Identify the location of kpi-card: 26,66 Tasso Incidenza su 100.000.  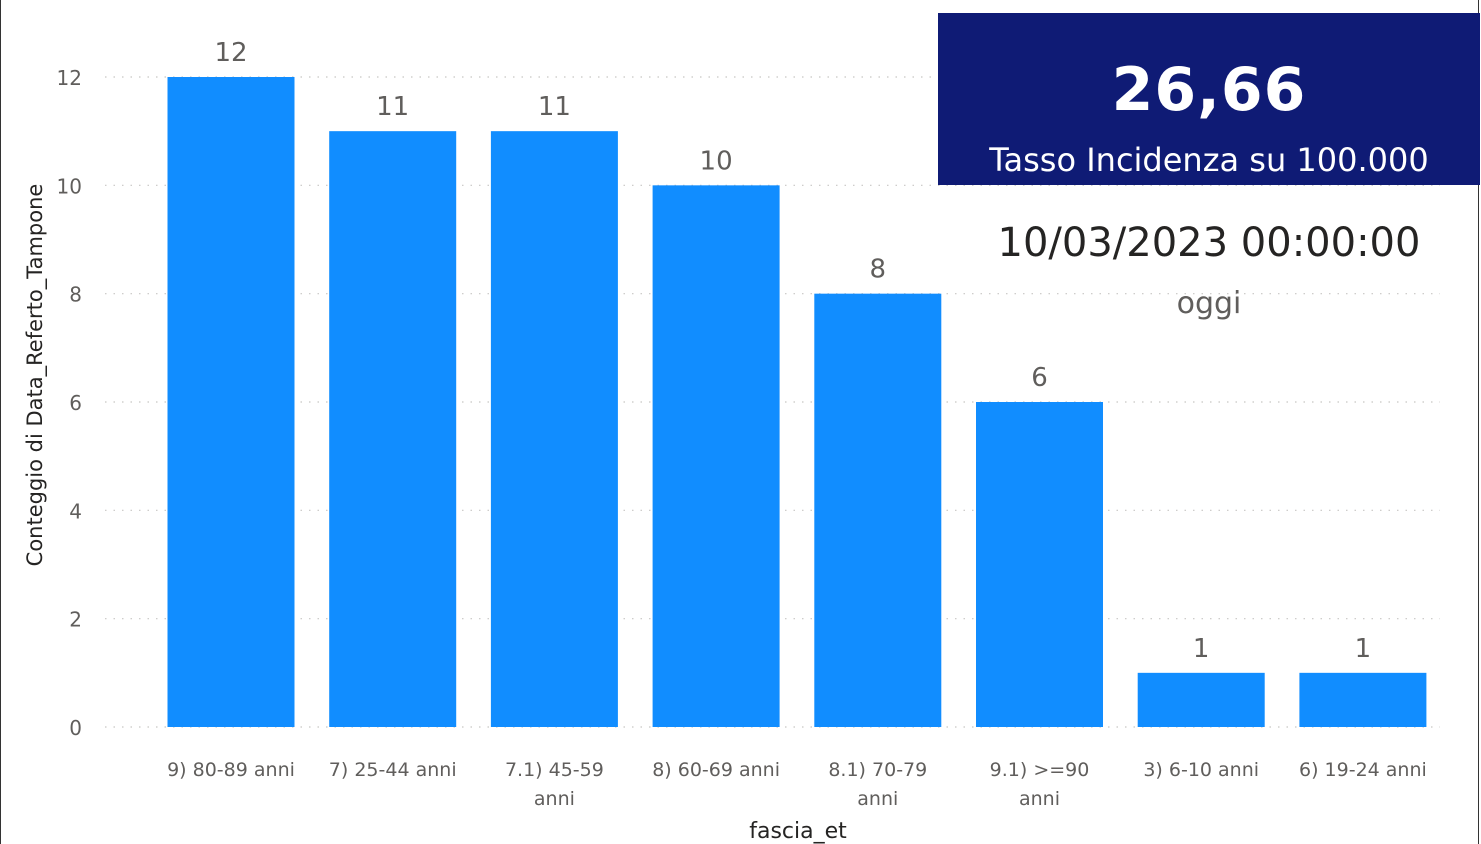
(1209, 99).